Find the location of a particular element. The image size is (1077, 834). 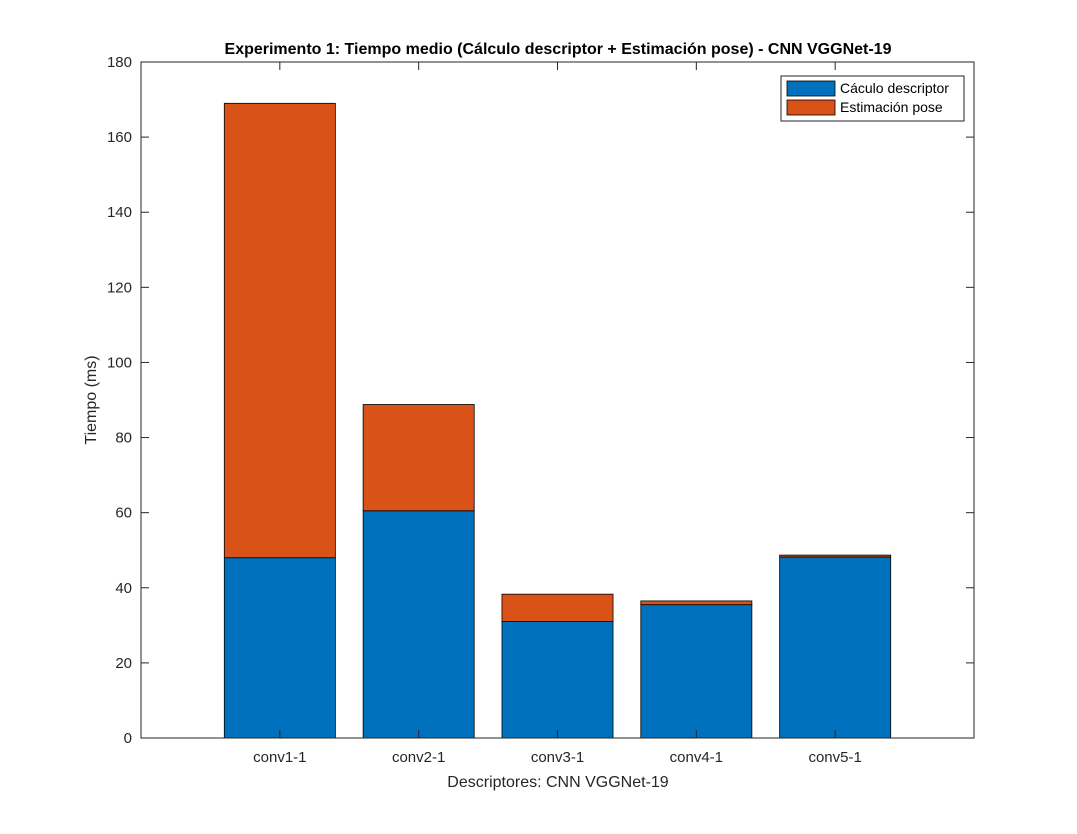

x-tick-label: conv4-1 is located at coordinates (696, 757).